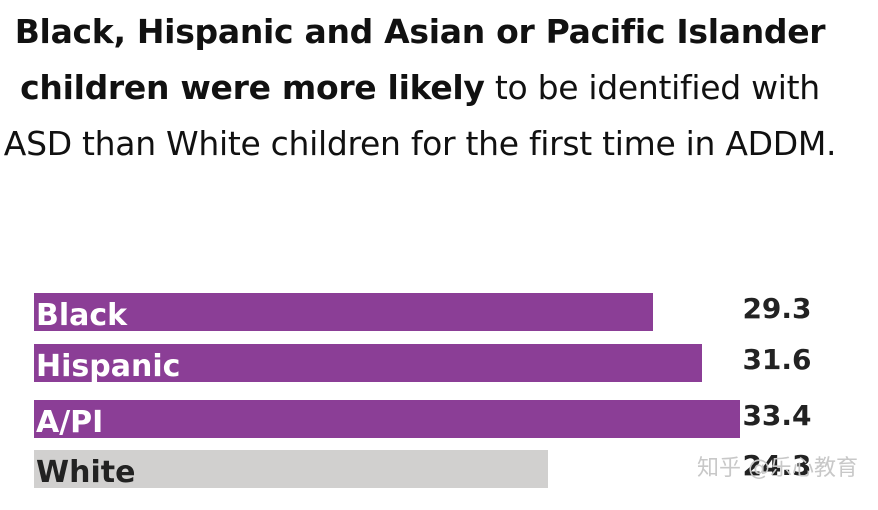  What do you see at coordinates (777, 415) in the screenshot?
I see `bar-value-label: 33.4` at bounding box center [777, 415].